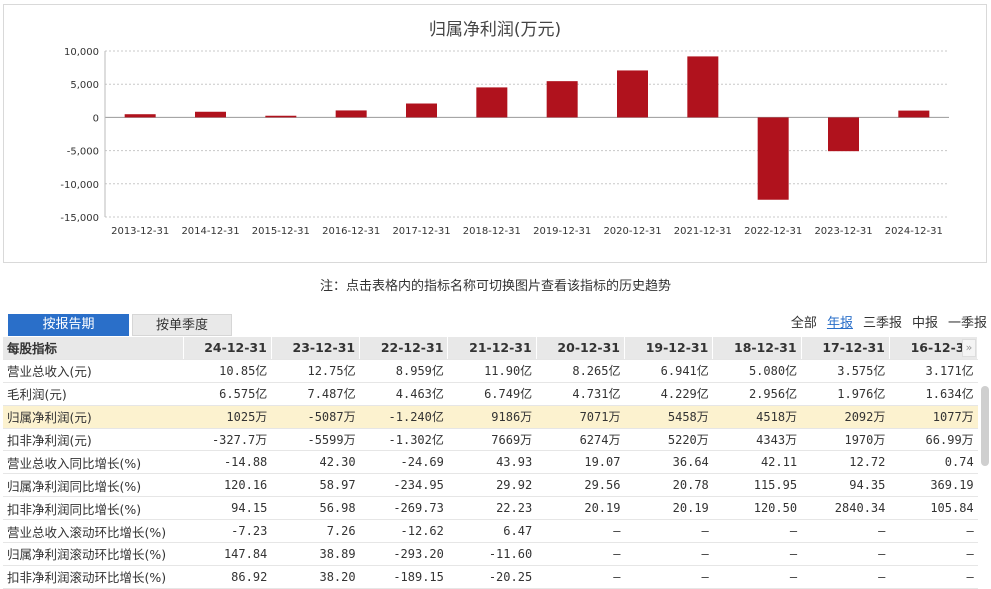 The height and width of the screenshot is (589, 991). What do you see at coordinates (227, 348) in the screenshot?
I see `column-header: 24-12-31` at bounding box center [227, 348].